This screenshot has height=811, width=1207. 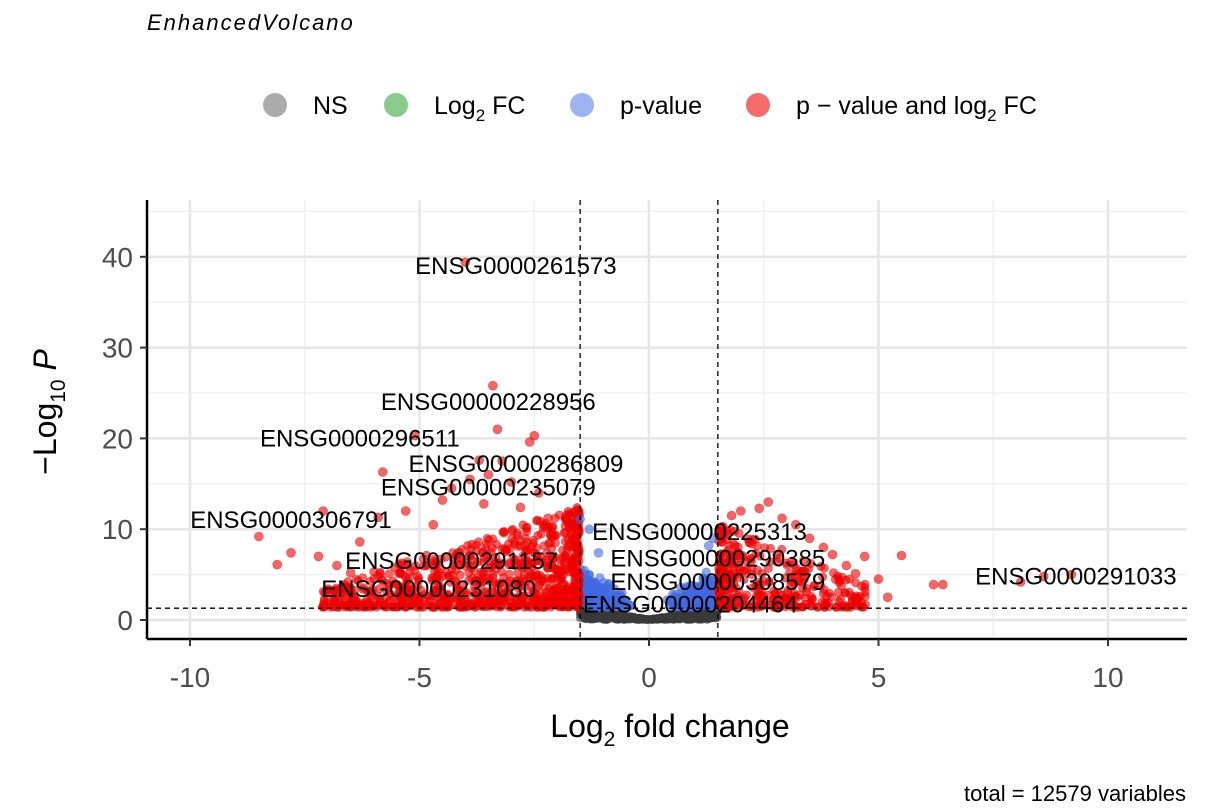 I want to click on legend-item-p: p-value, so click(x=636, y=106).